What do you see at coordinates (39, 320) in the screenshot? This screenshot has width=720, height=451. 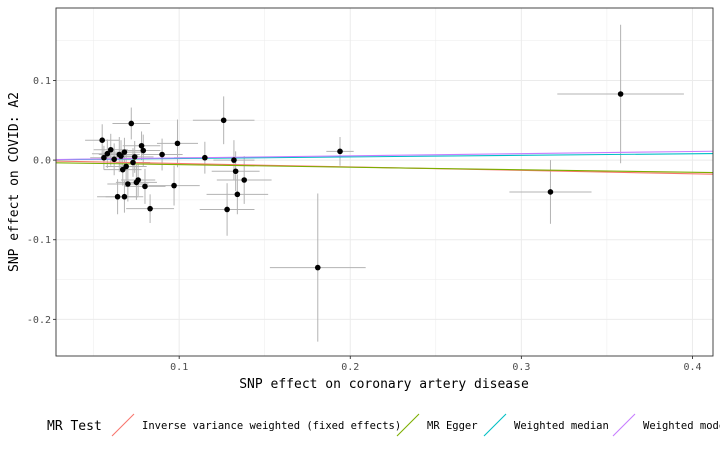 I see `y-tick-label: -0.2` at bounding box center [39, 320].